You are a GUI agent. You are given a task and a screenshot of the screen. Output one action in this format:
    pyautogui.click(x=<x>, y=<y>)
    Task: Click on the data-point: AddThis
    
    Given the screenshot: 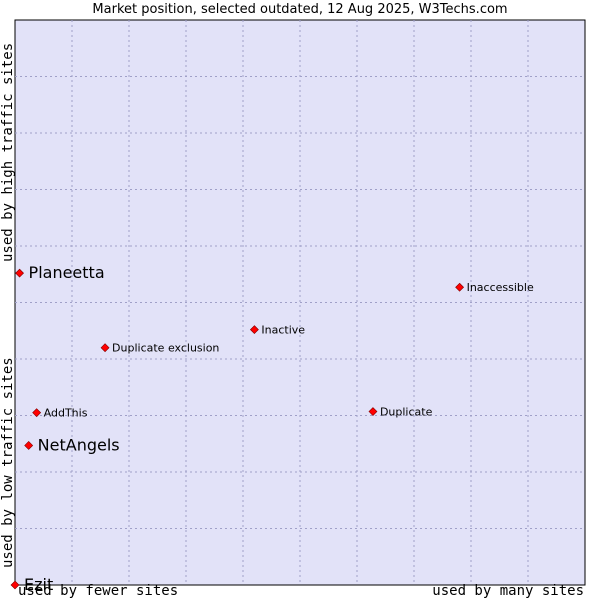 What is the action you would take?
    pyautogui.click(x=60, y=413)
    